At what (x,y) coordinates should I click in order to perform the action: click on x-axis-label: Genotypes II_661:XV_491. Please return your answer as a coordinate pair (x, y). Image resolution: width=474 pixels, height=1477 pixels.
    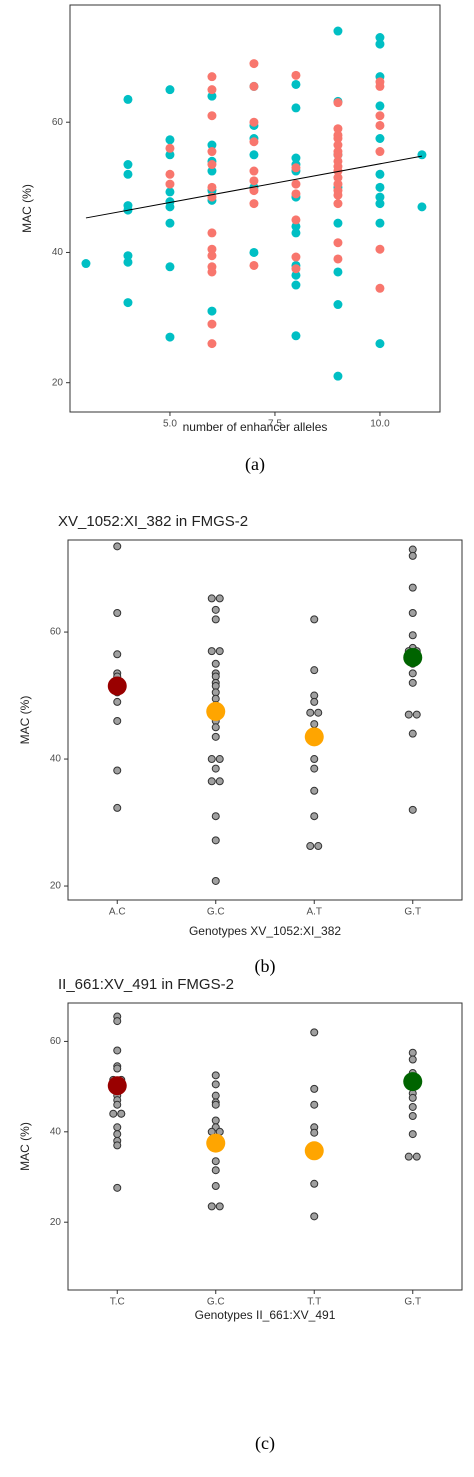
    Looking at the image, I should click on (265, 1315).